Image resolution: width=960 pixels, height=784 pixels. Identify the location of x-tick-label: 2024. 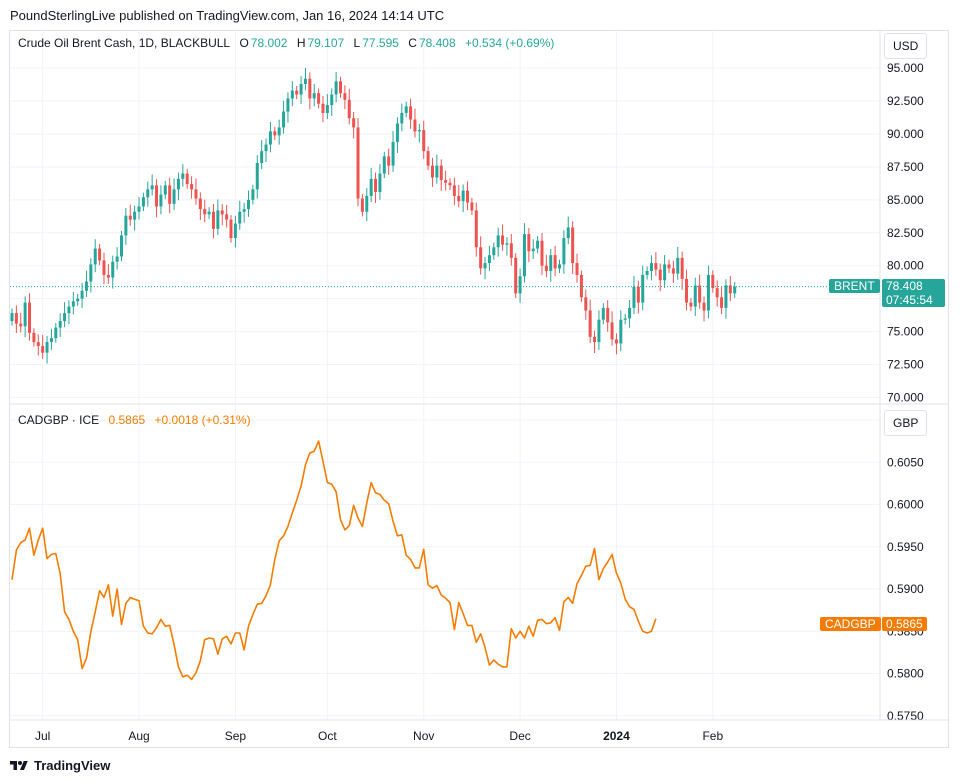
(616, 736).